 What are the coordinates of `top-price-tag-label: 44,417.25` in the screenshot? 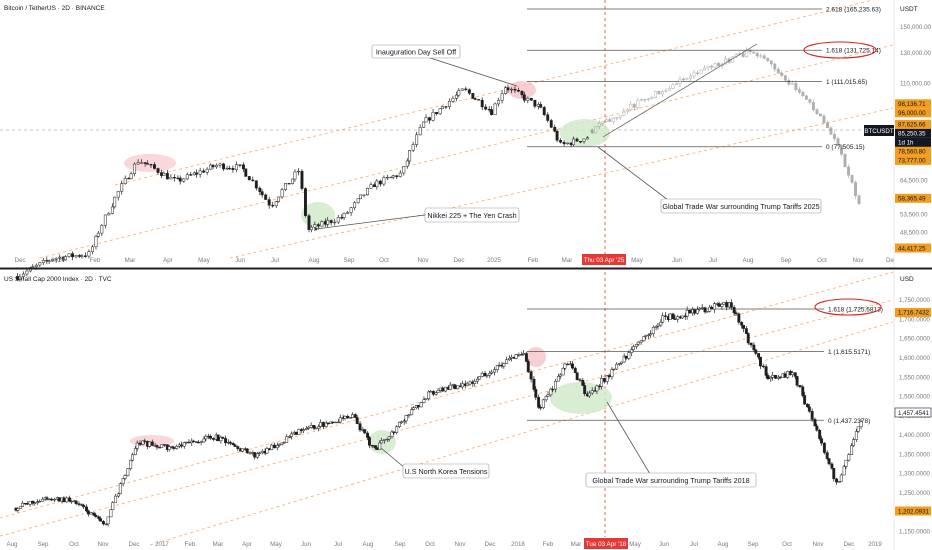 It's located at (912, 248).